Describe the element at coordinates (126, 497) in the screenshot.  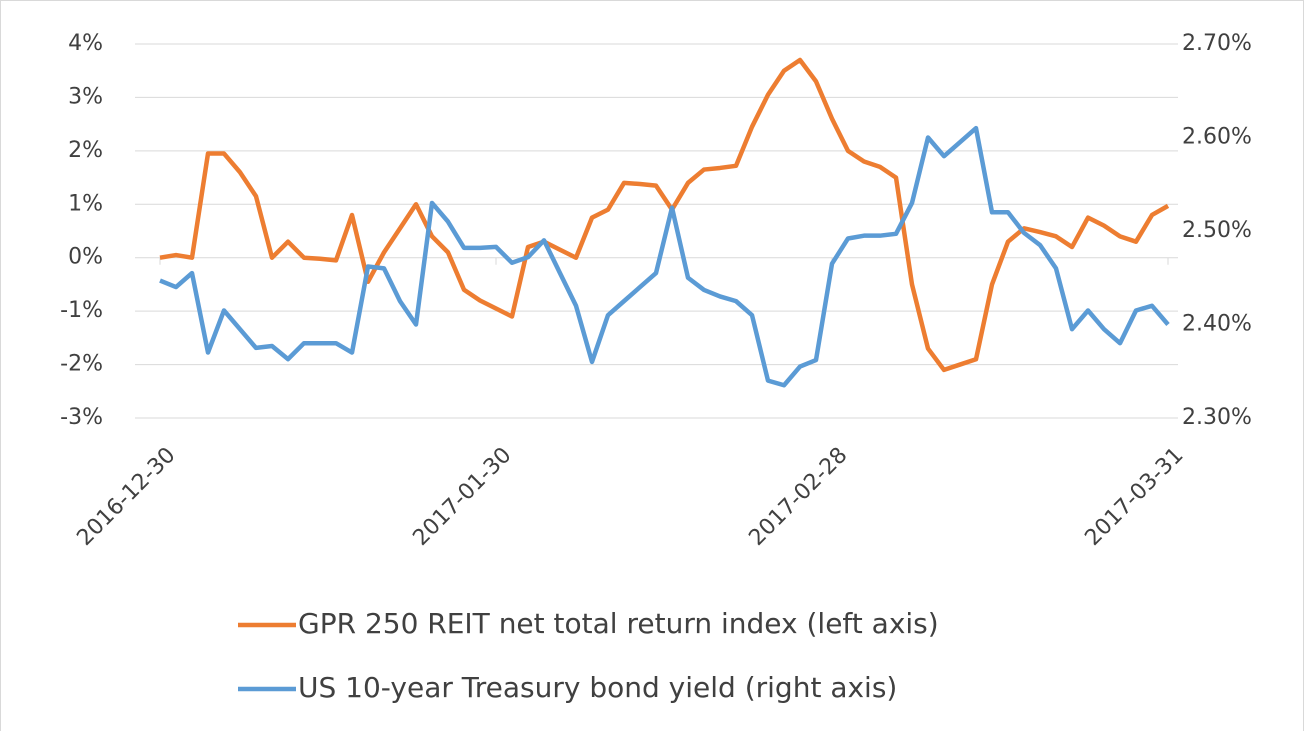
I see `x-tick-label: 2016-12-30` at that location.